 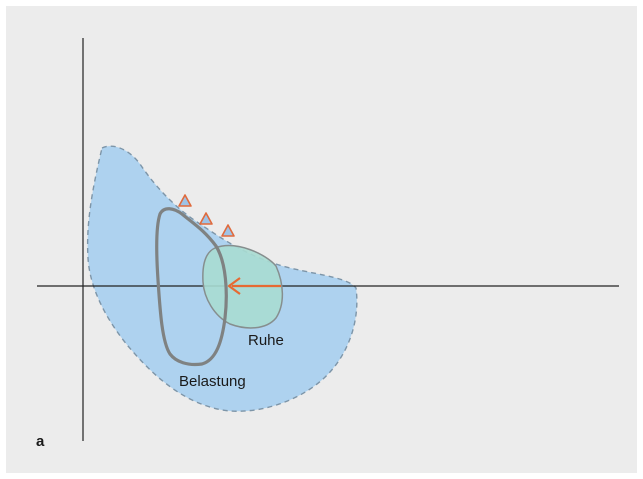 I want to click on rest-label: Ruhe, so click(x=266, y=340).